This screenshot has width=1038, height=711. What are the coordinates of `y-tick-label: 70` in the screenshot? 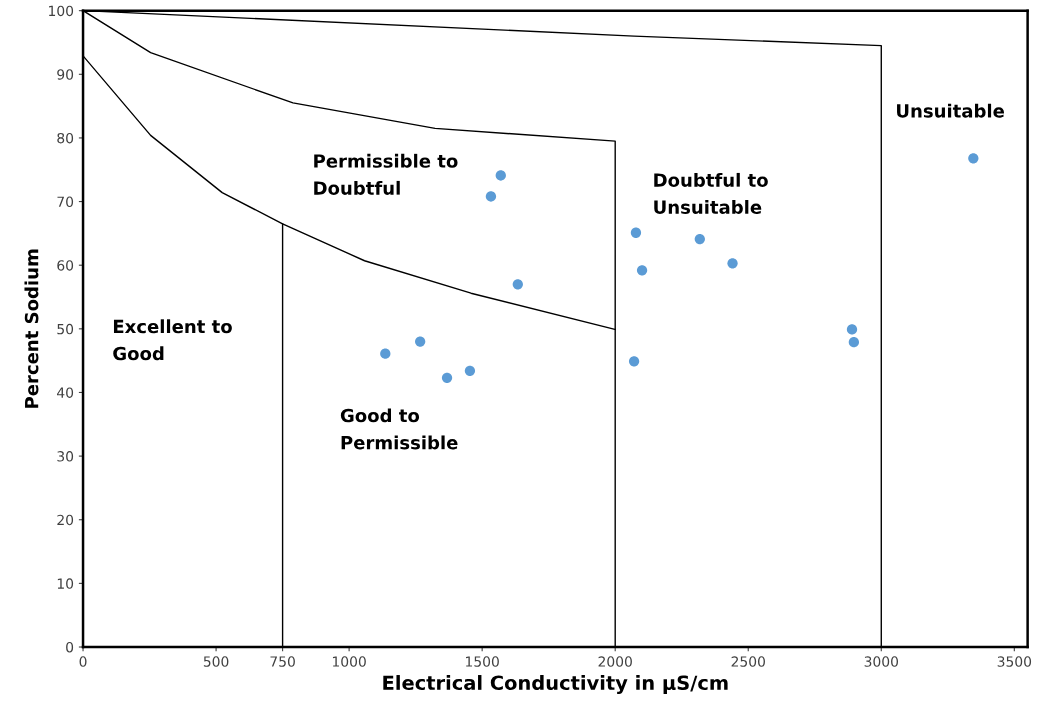 It's located at (65, 202).